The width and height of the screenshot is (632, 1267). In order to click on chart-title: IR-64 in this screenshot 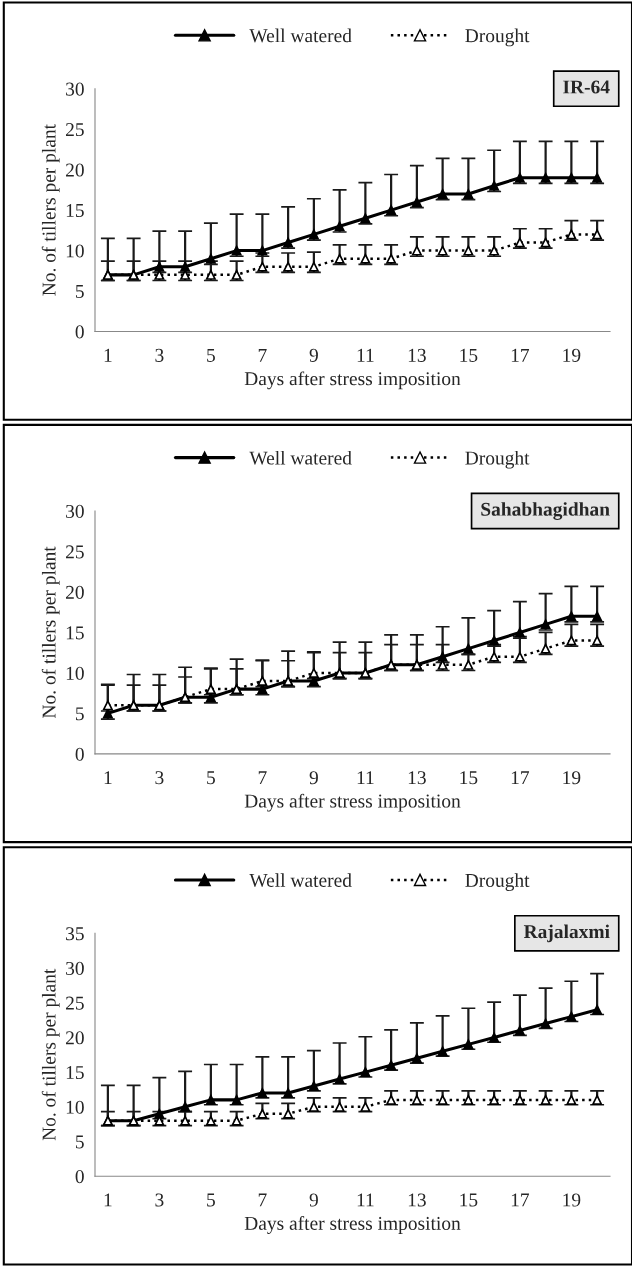, I will do `click(586, 87)`.